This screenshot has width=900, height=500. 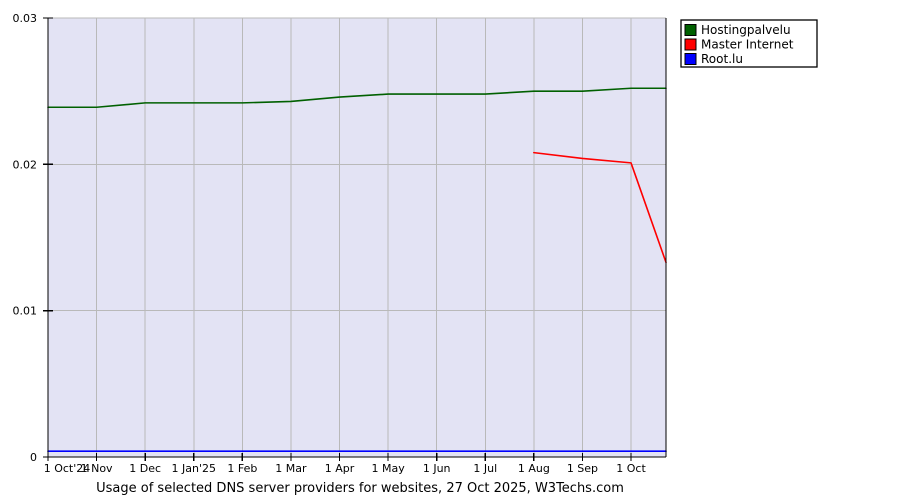 What do you see at coordinates (631, 468) in the screenshot?
I see `x-tick-label: 1 Oct` at bounding box center [631, 468].